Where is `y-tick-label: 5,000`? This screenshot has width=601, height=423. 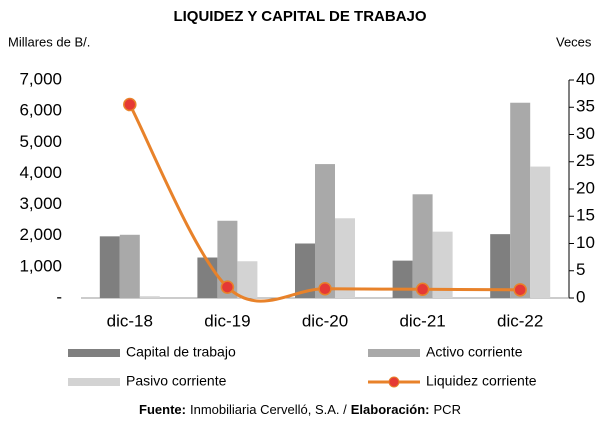 y-tick-label: 5,000 is located at coordinates (40, 141).